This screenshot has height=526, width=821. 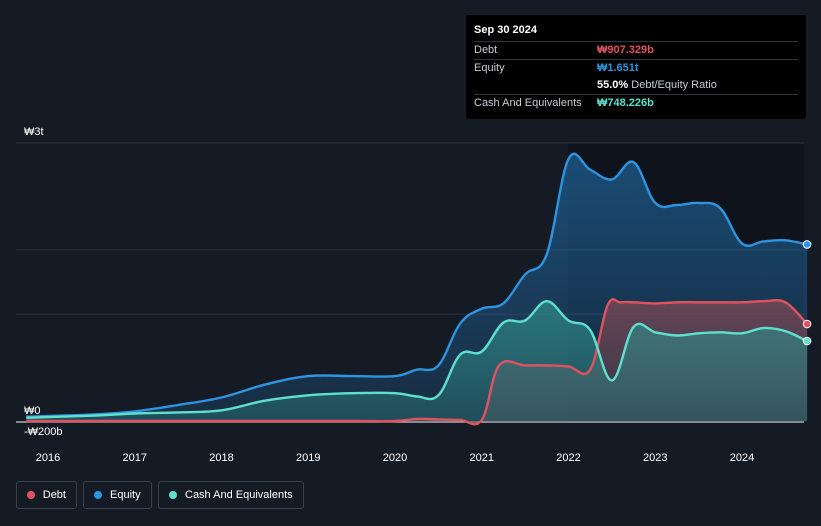 What do you see at coordinates (807, 244) in the screenshot?
I see `equity-end-marker` at bounding box center [807, 244].